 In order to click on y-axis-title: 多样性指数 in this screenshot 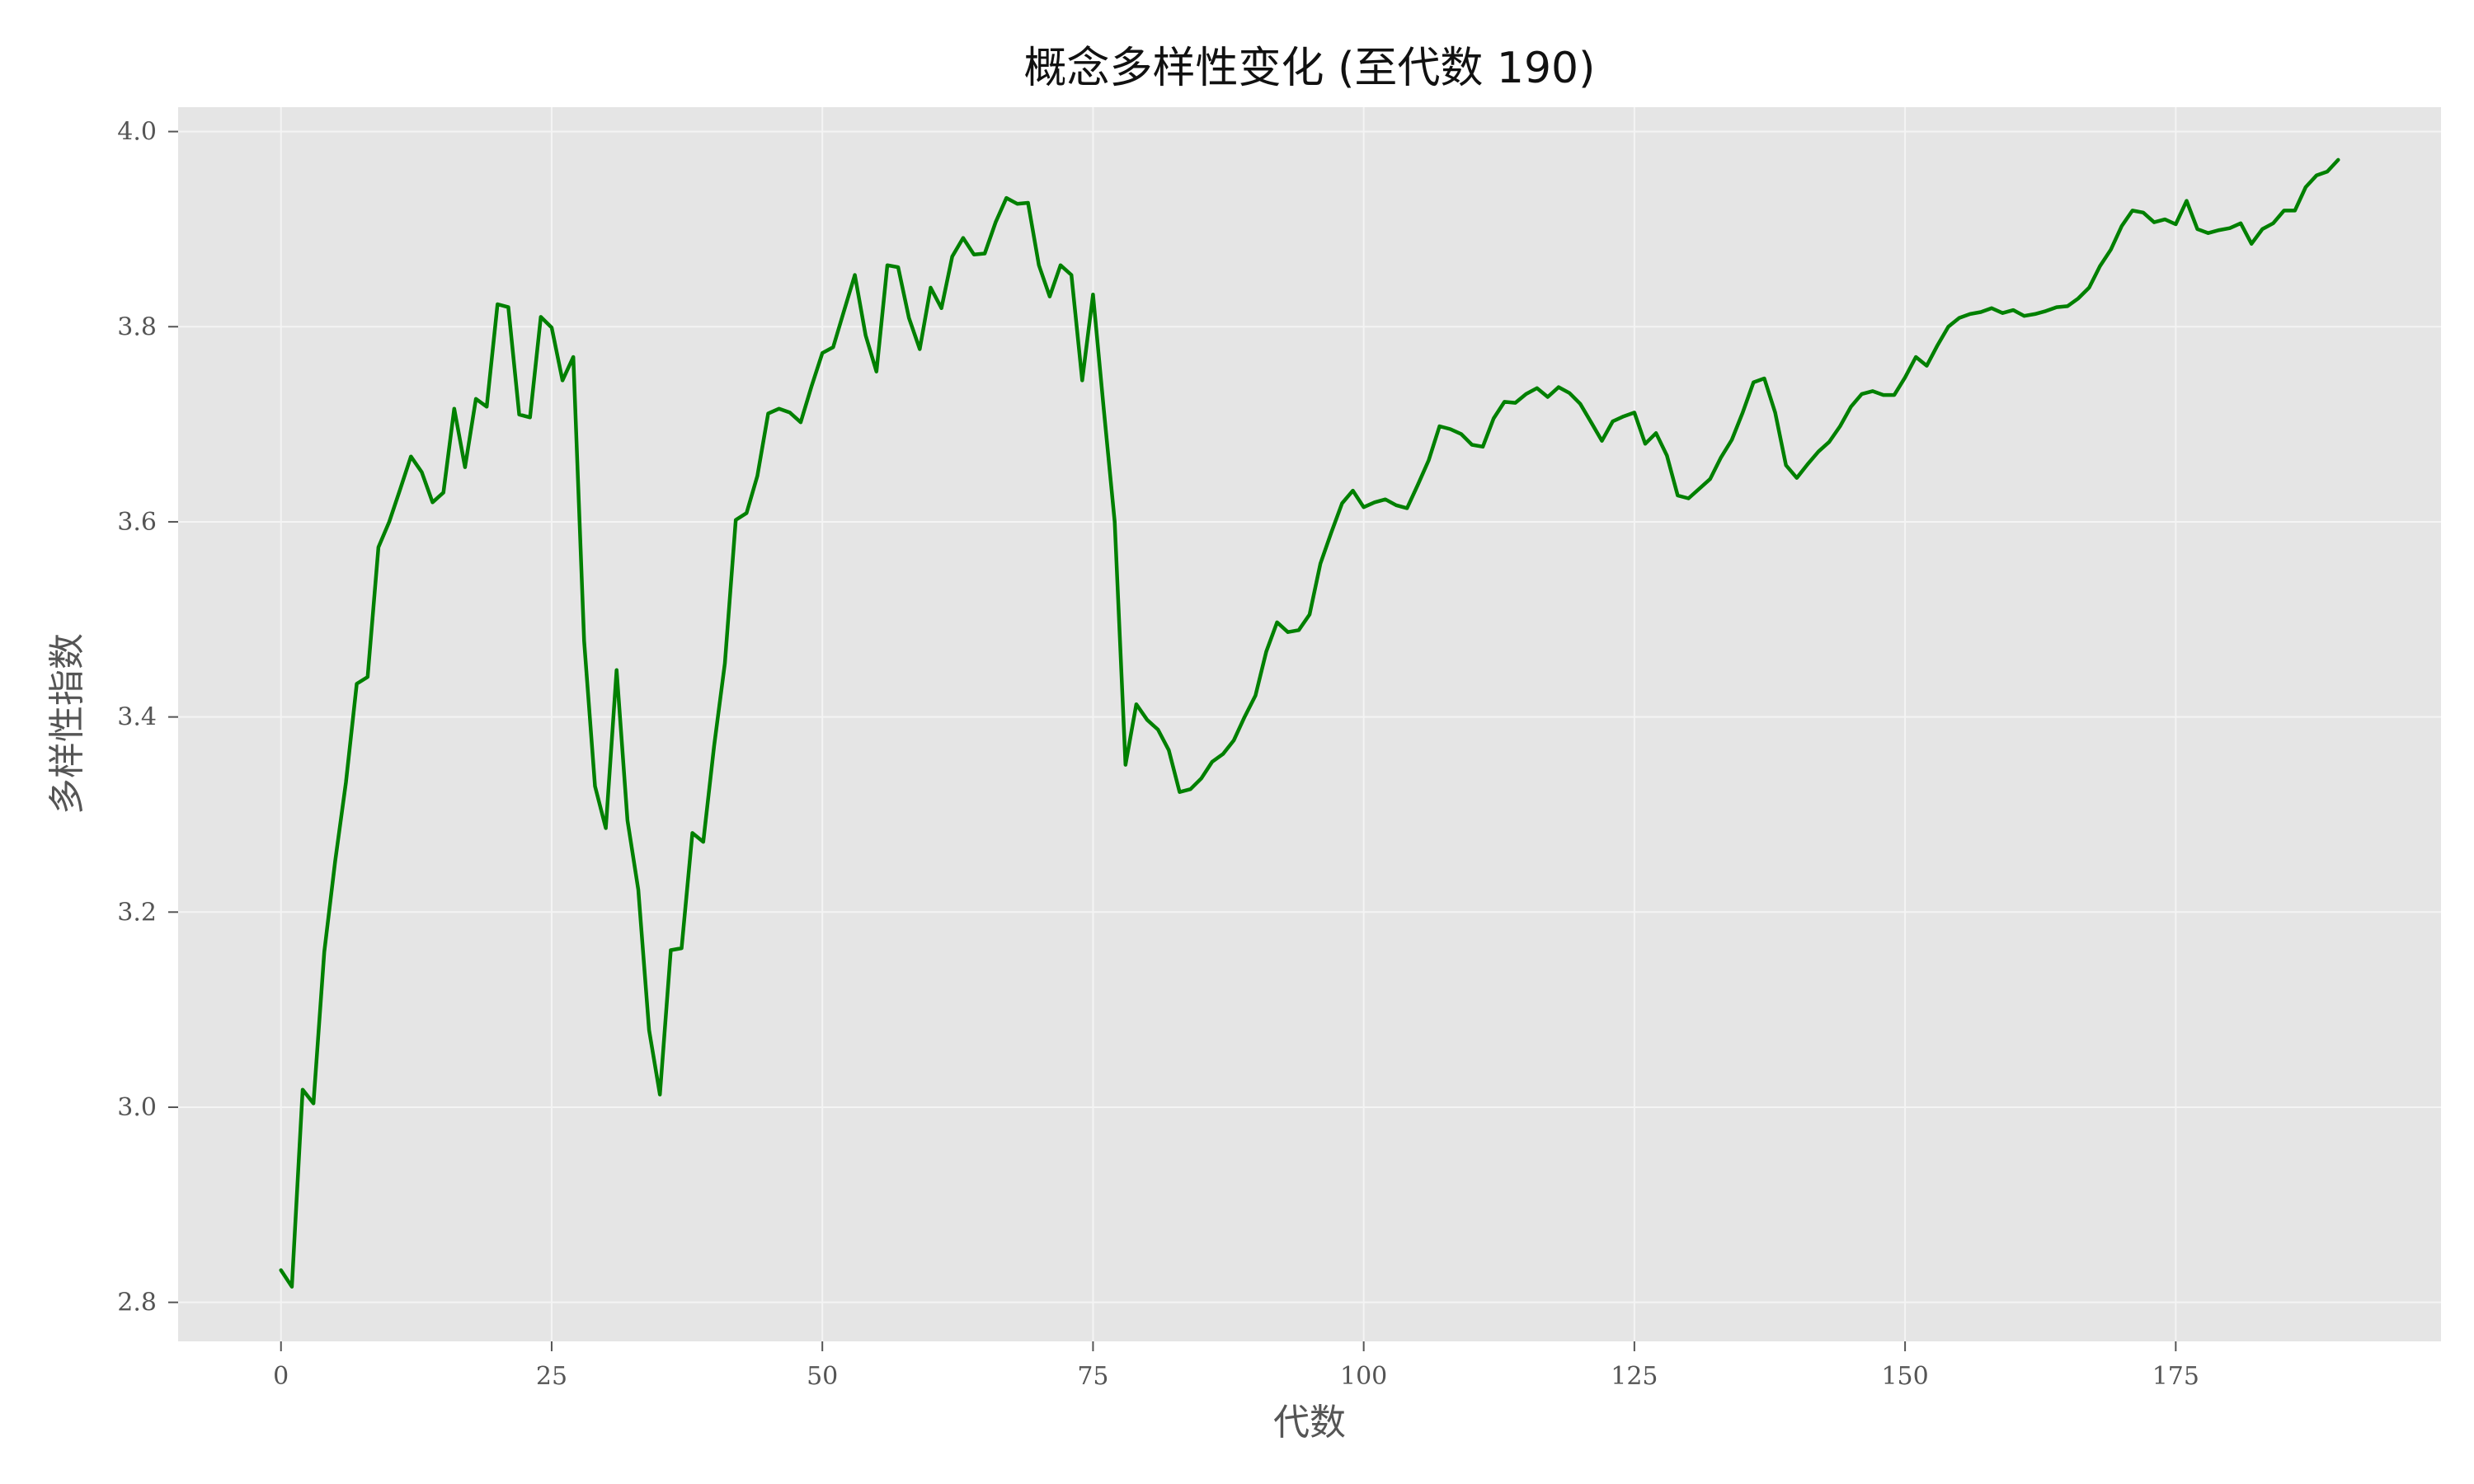, I will do `click(67, 724)`.